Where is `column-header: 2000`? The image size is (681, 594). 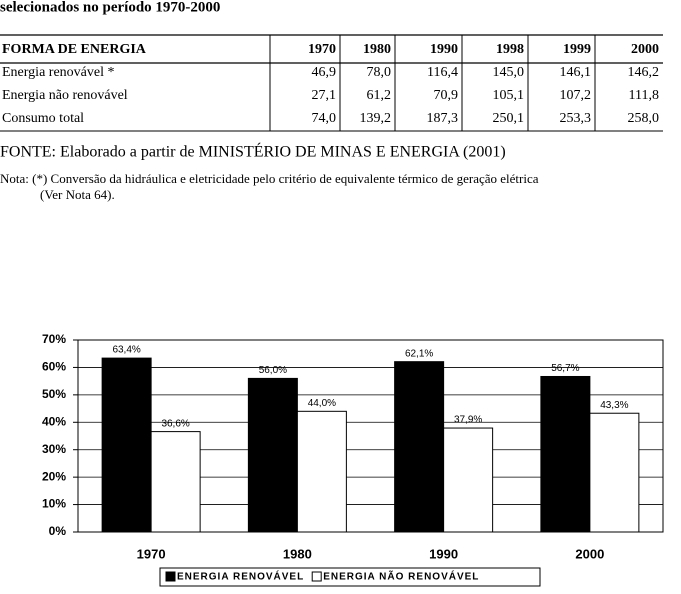
column-header: 2000 is located at coordinates (645, 49).